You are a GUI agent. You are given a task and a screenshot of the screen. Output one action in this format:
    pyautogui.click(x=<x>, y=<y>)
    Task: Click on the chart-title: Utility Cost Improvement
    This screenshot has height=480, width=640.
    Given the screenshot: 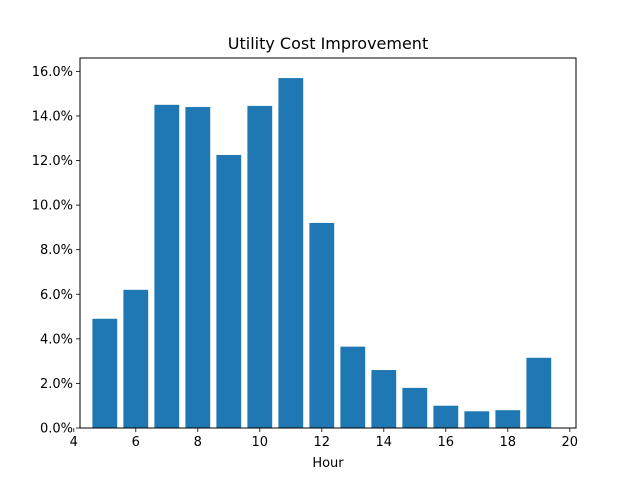 What is the action you would take?
    pyautogui.click(x=328, y=43)
    